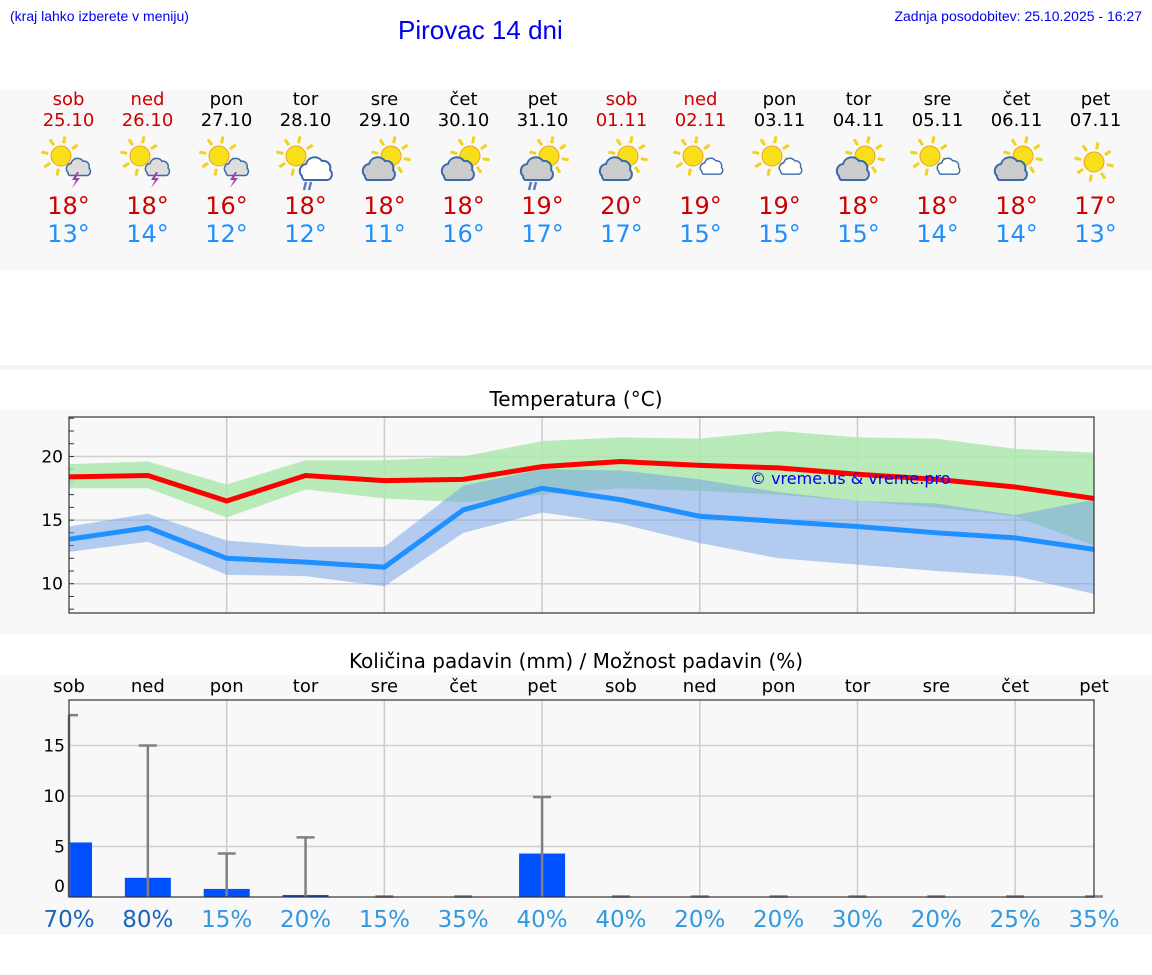  Describe the element at coordinates (779, 234) in the screenshot. I see `min-temp: 15°` at that location.